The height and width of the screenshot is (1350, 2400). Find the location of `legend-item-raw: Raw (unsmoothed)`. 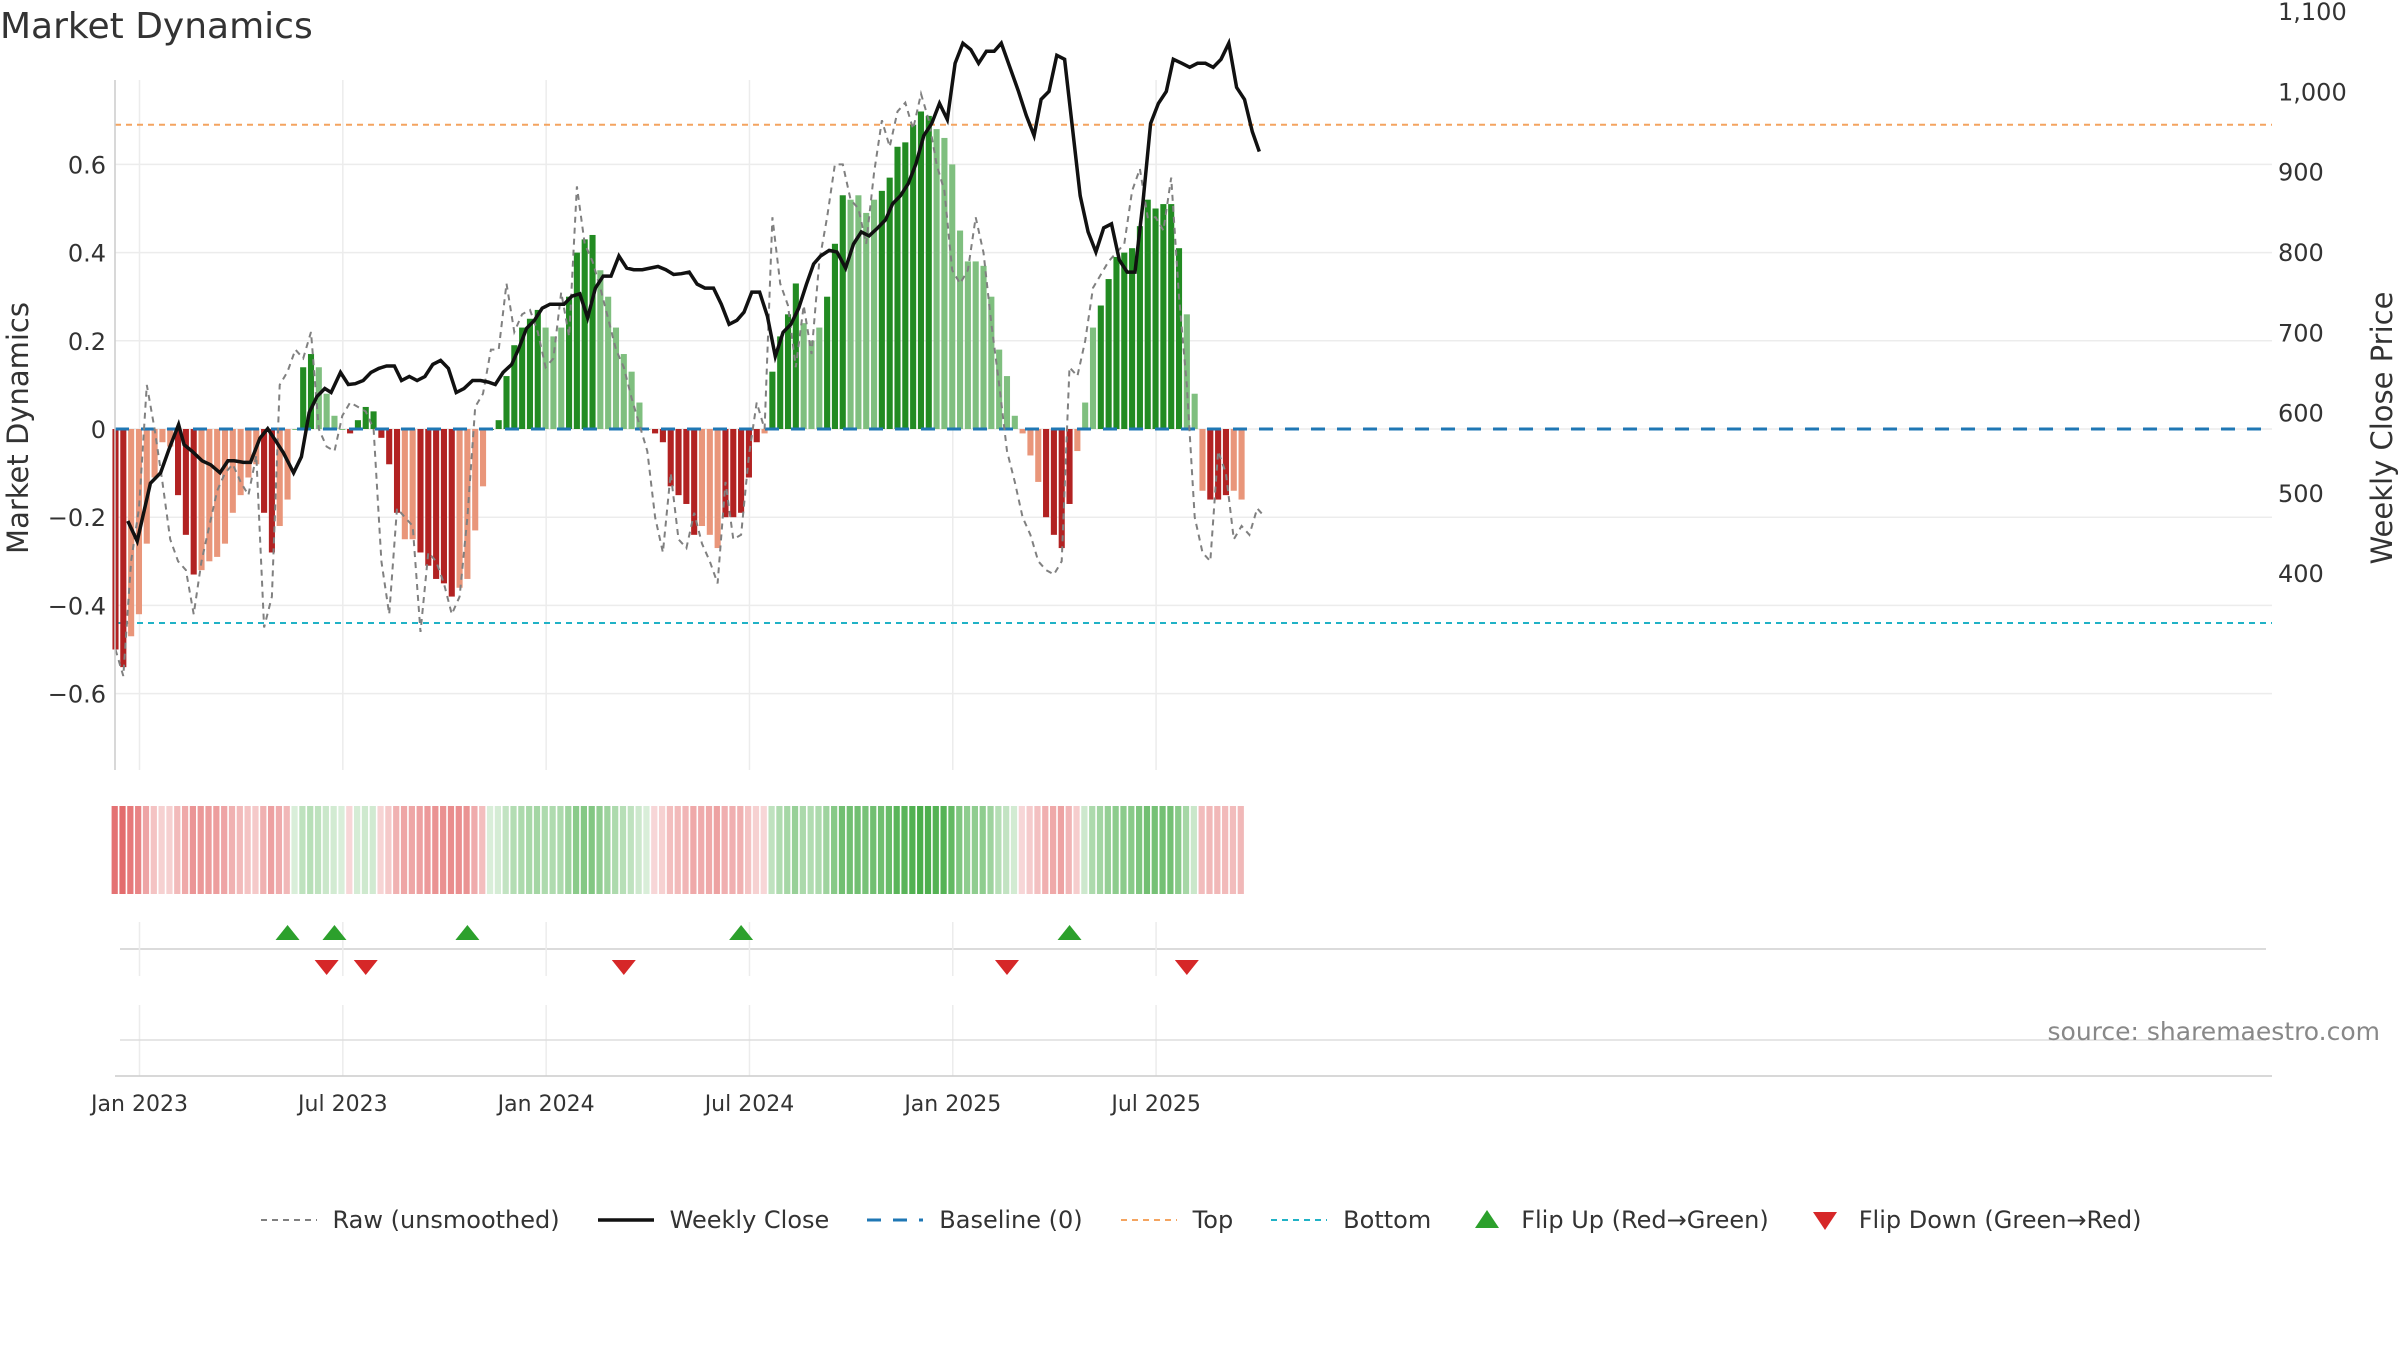

legend-item-raw: Raw (unsmoothed) is located at coordinates (409, 1220).